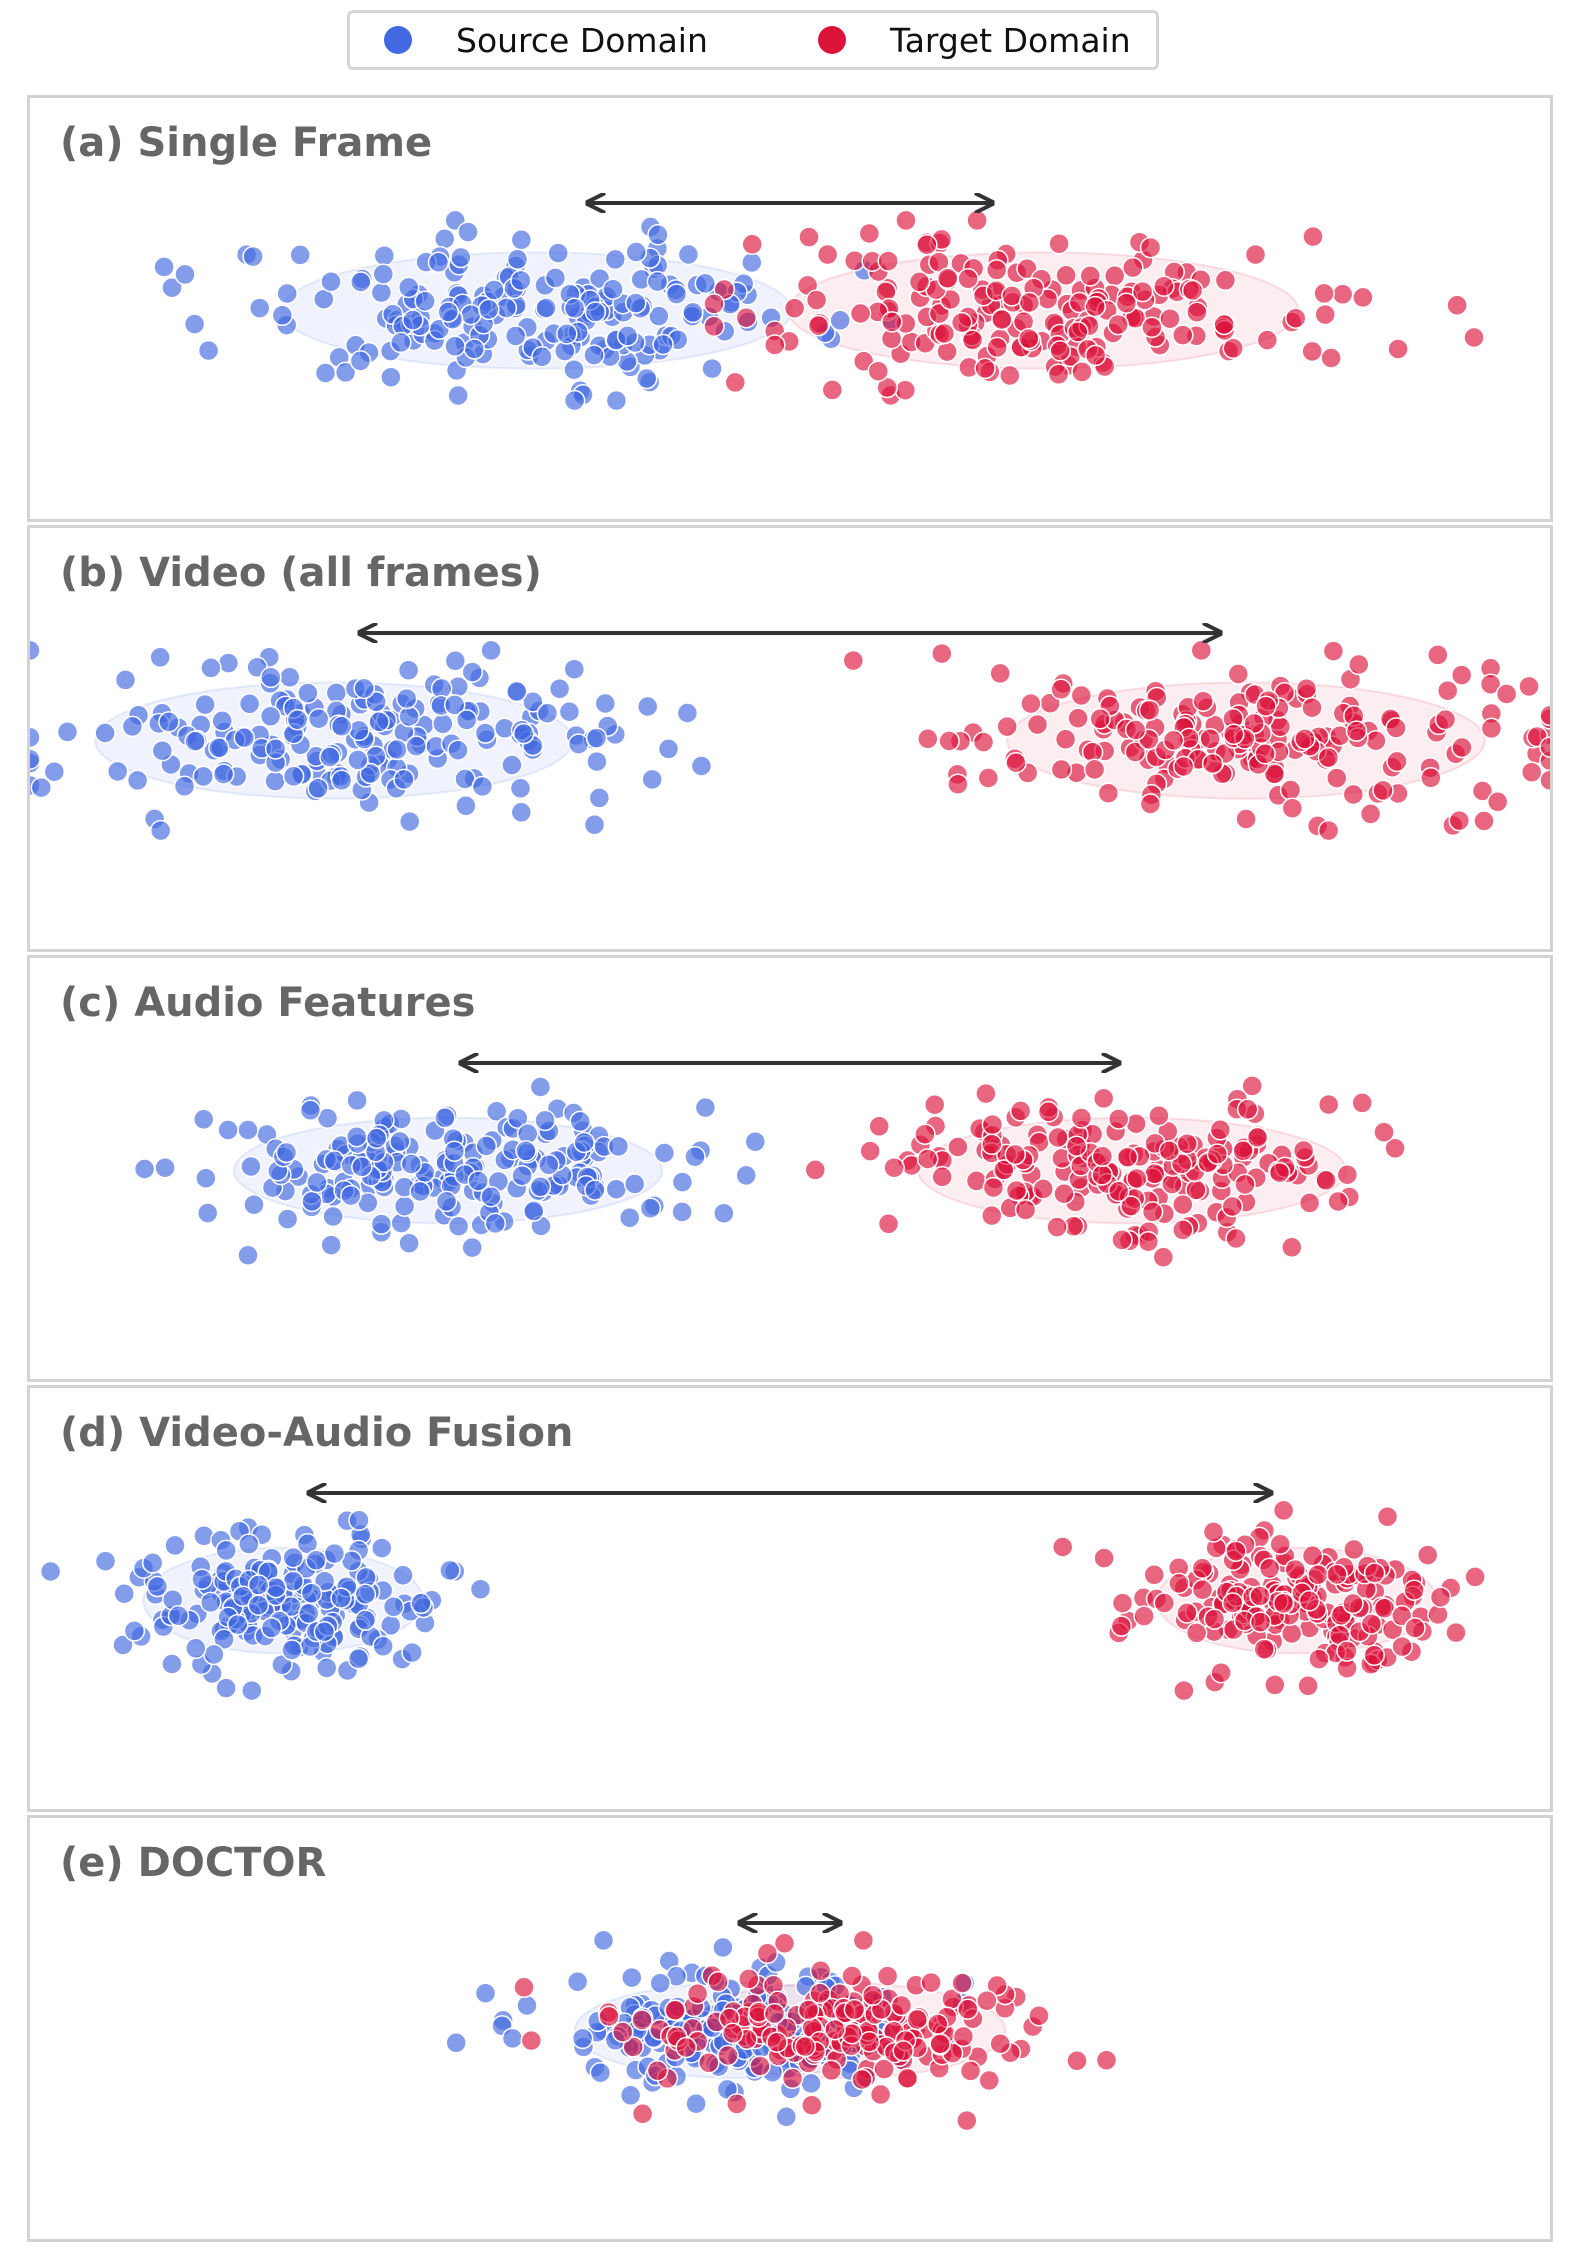 Image resolution: width=1578 pixels, height=2265 pixels. I want to click on scatter-plot-e, so click(781, 1975).